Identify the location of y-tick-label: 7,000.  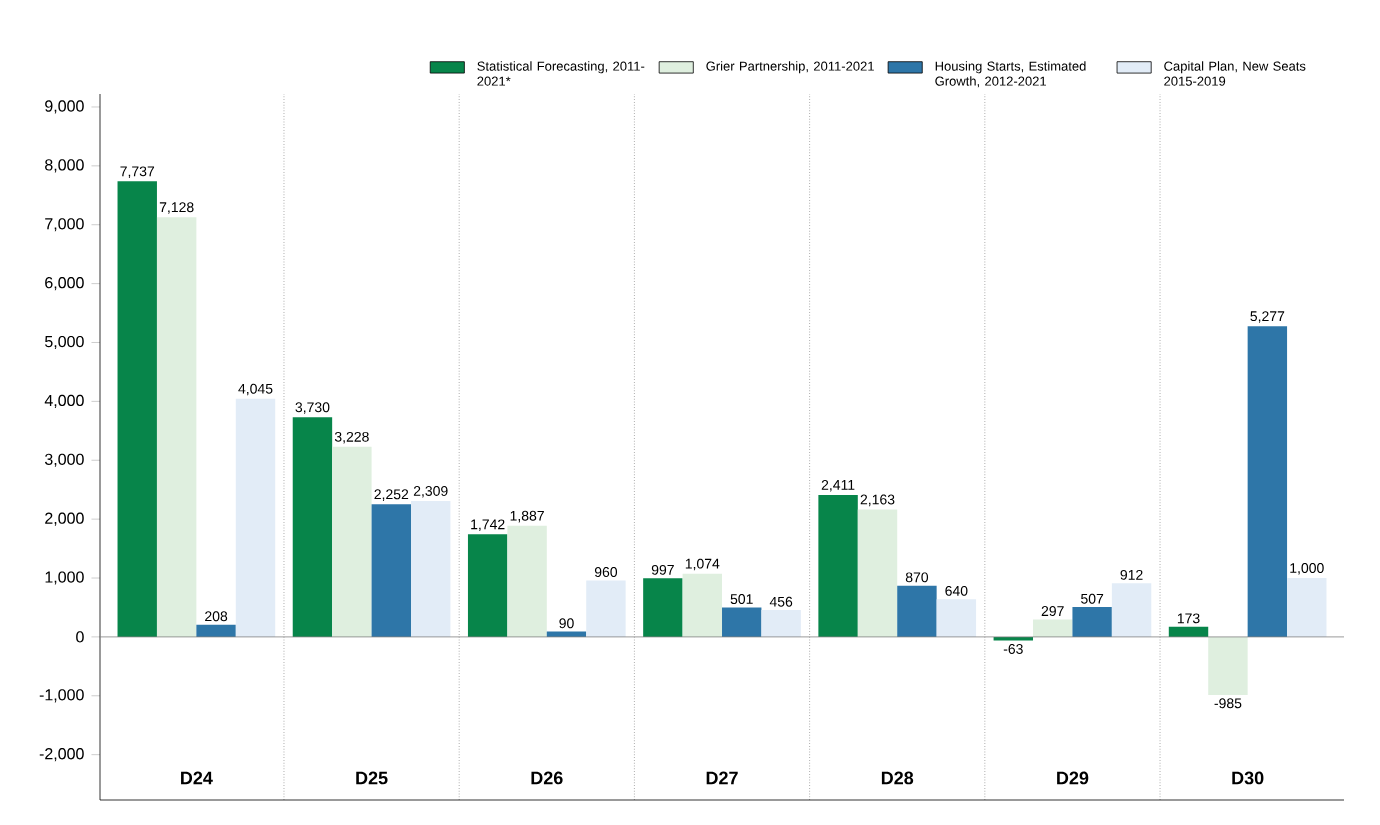
(64, 225).